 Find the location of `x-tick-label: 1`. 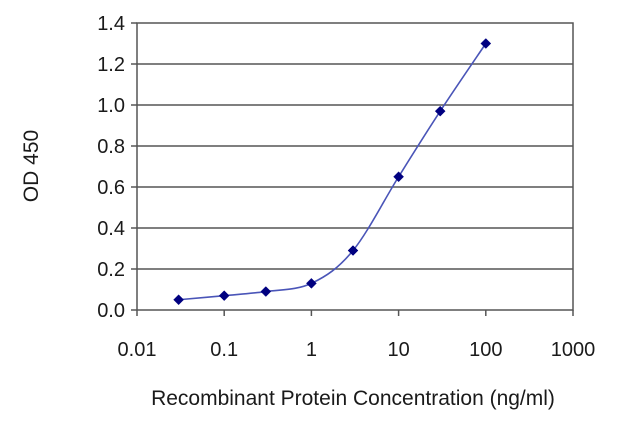

x-tick-label: 1 is located at coordinates (311, 350).